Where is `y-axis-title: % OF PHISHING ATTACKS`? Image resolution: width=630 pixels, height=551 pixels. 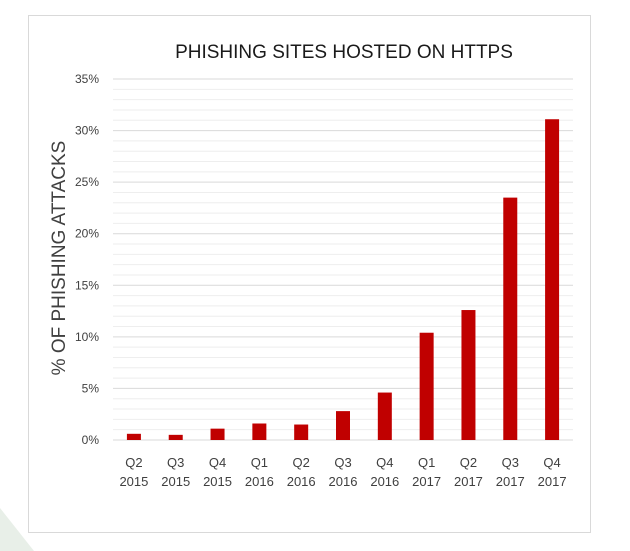
y-axis-title: % OF PHISHING ATTACKS is located at coordinates (59, 258).